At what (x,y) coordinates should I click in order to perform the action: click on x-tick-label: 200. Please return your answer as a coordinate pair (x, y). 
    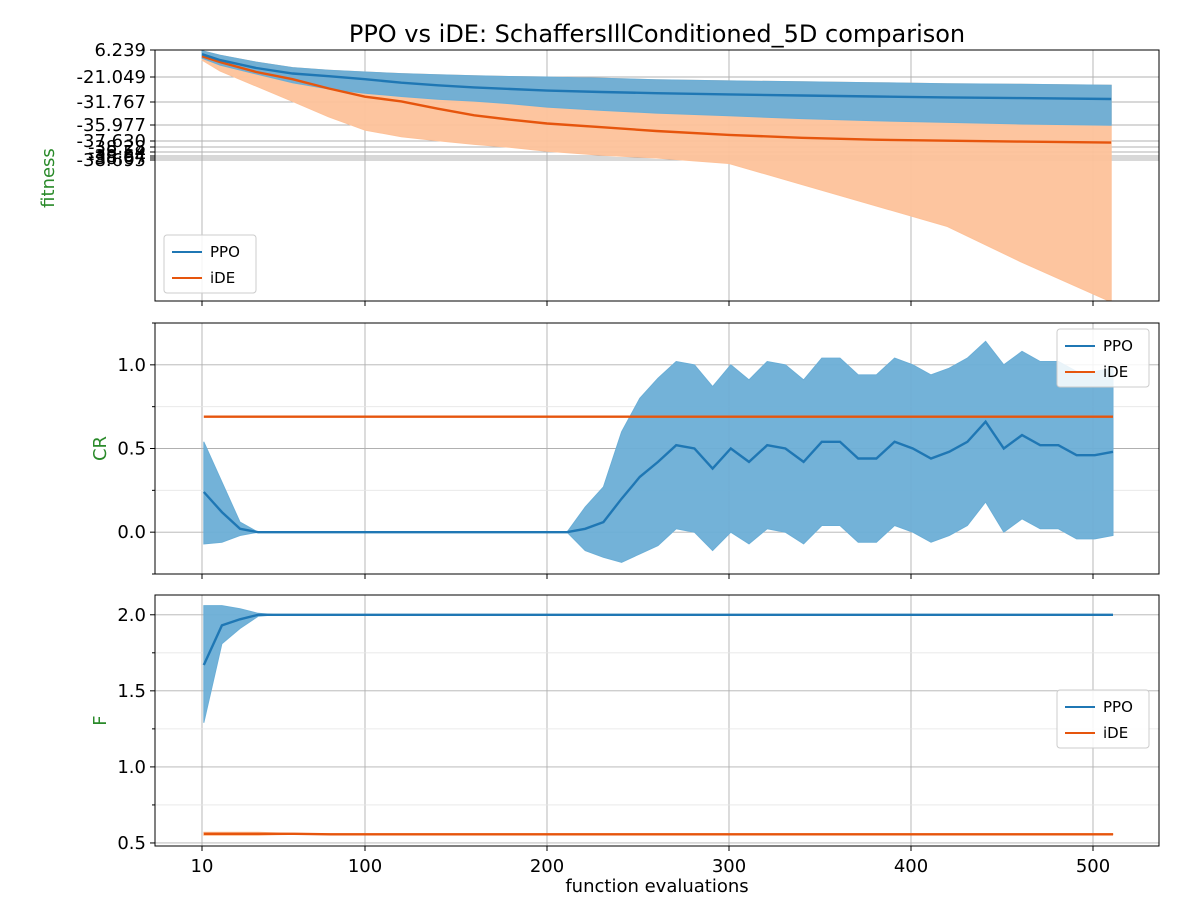
    Looking at the image, I should click on (547, 866).